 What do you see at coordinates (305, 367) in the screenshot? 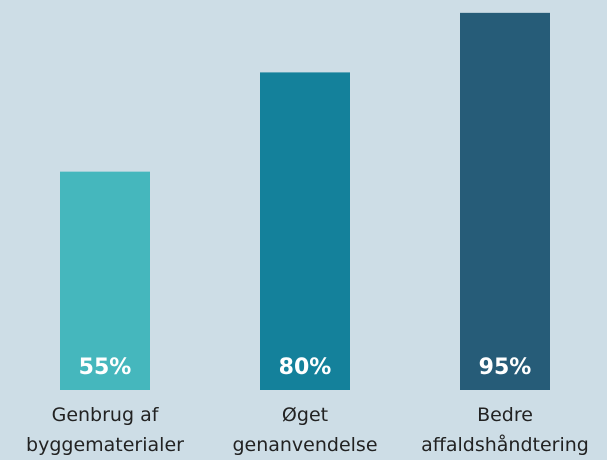
I see `value-label: 80%` at bounding box center [305, 367].